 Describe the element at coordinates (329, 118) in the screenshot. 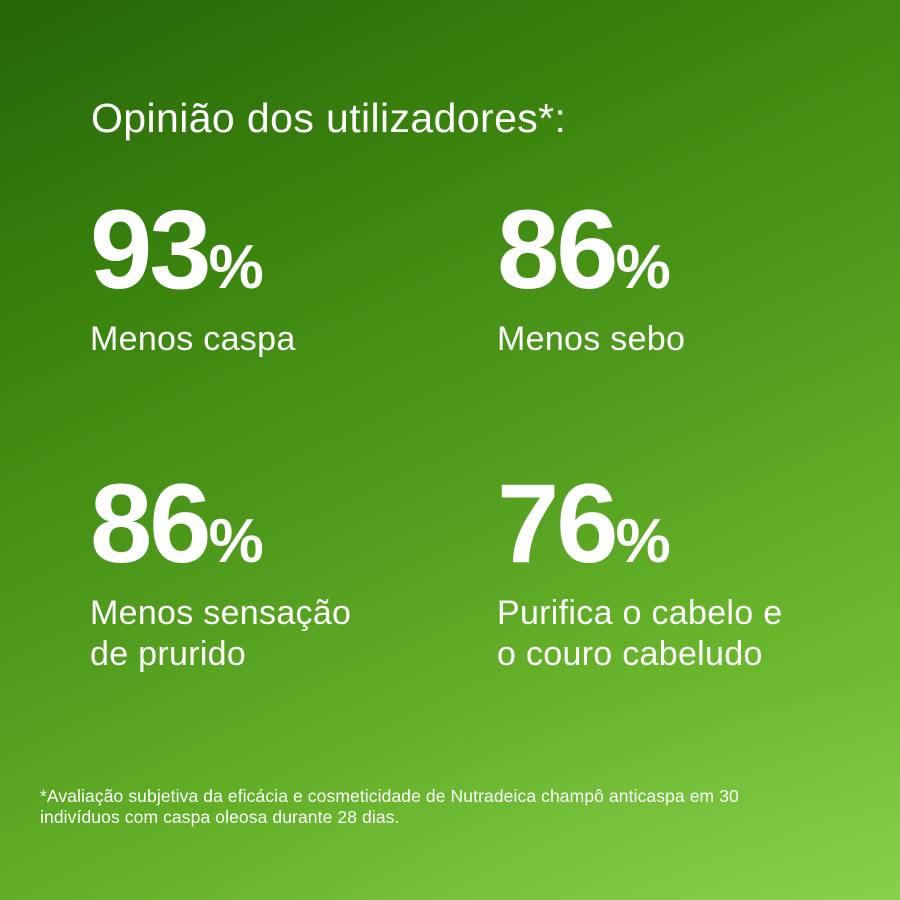

I see `page-title: Opinião dos utilizadores*:` at that location.